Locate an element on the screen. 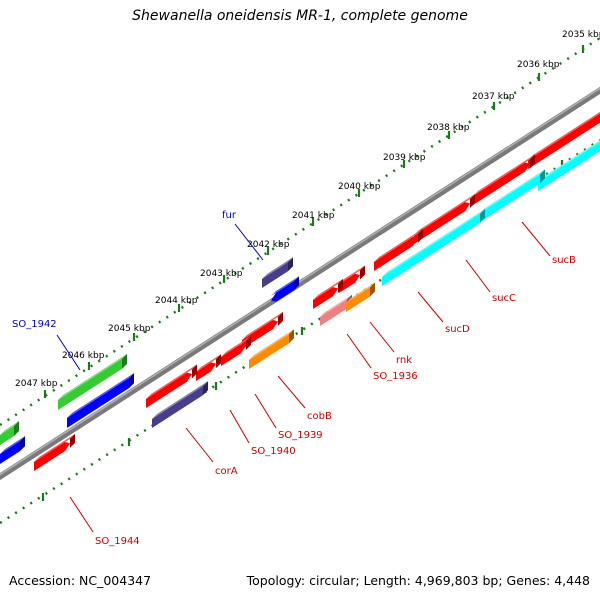 The width and height of the screenshot is (600, 600). gene-bar-SO_1939 is located at coordinates (236, 350).